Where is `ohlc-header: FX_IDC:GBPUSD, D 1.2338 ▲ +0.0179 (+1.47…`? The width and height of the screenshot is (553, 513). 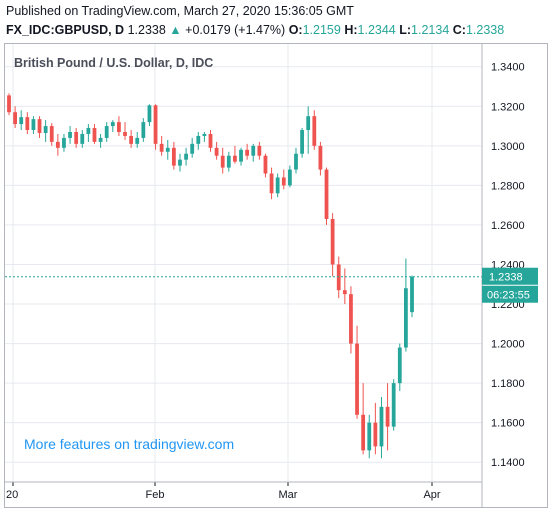 ohlc-header: FX_IDC:GBPUSD, D 1.2338 ▲ +0.0179 (+1.47… is located at coordinates (255, 30).